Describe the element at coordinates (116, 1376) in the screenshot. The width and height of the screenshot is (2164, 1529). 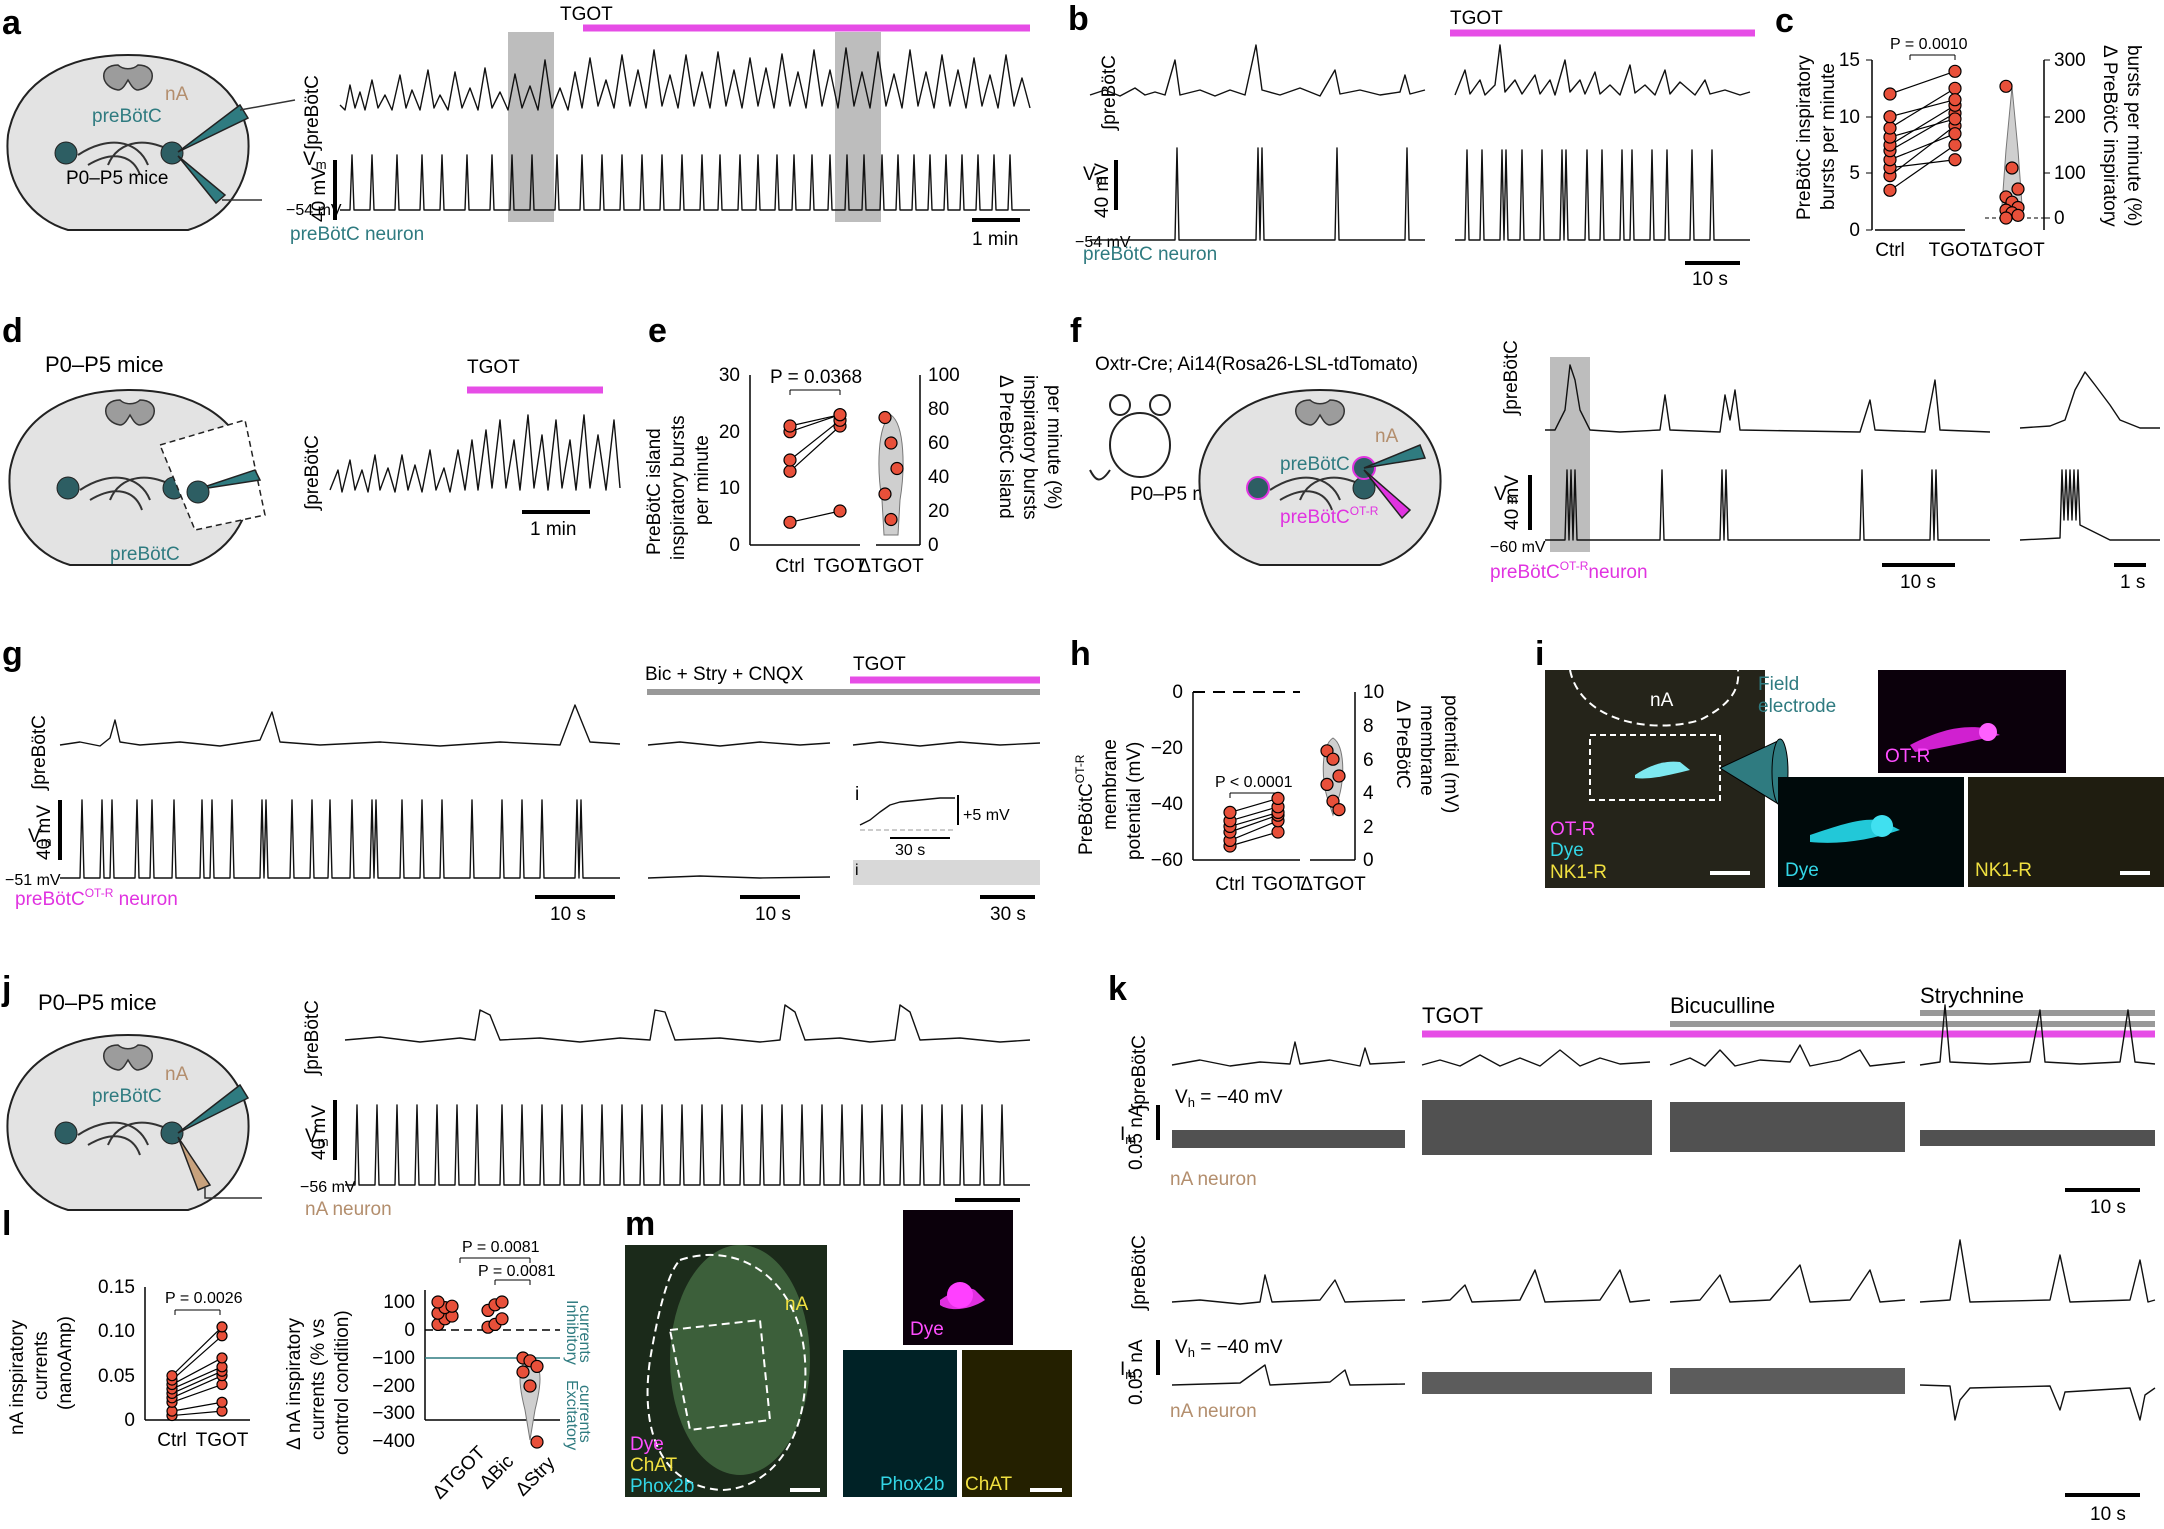
I see `l-ytick-005: 0.05` at that location.